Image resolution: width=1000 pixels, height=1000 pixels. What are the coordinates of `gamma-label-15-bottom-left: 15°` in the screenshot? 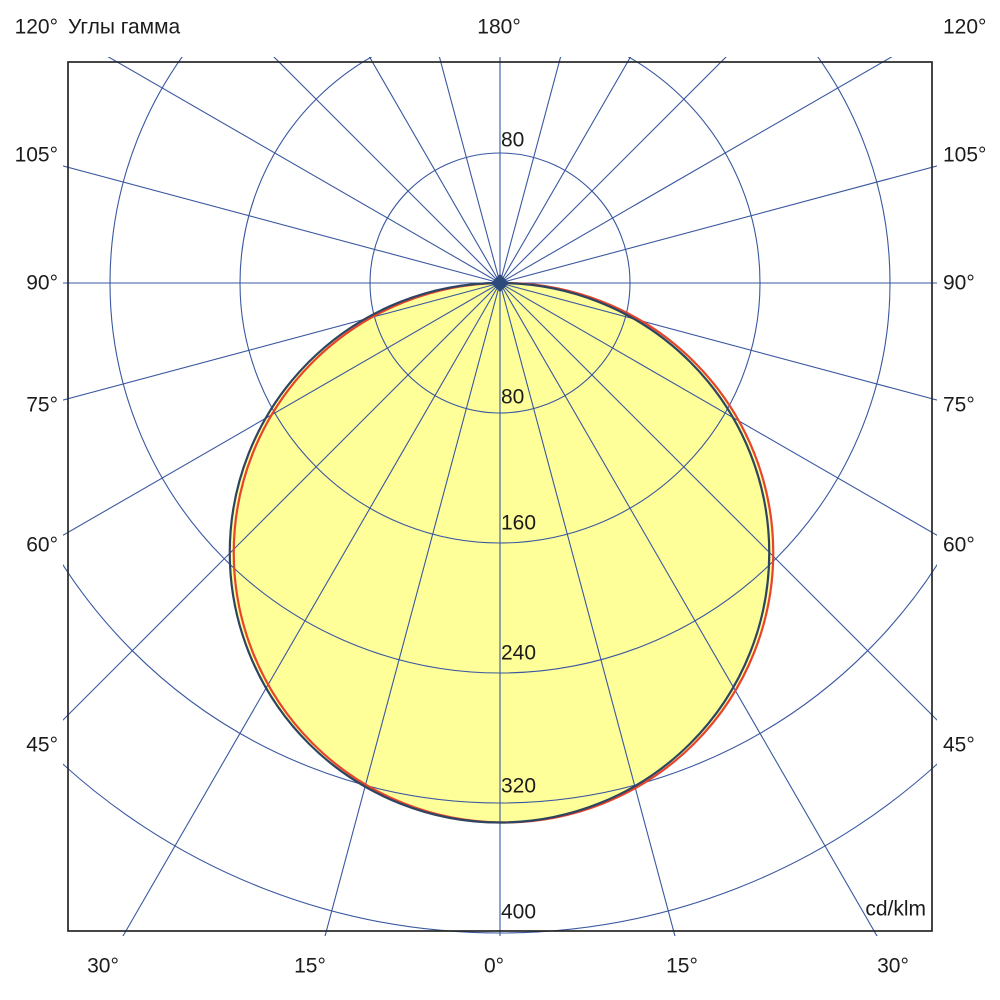 It's located at (310, 966).